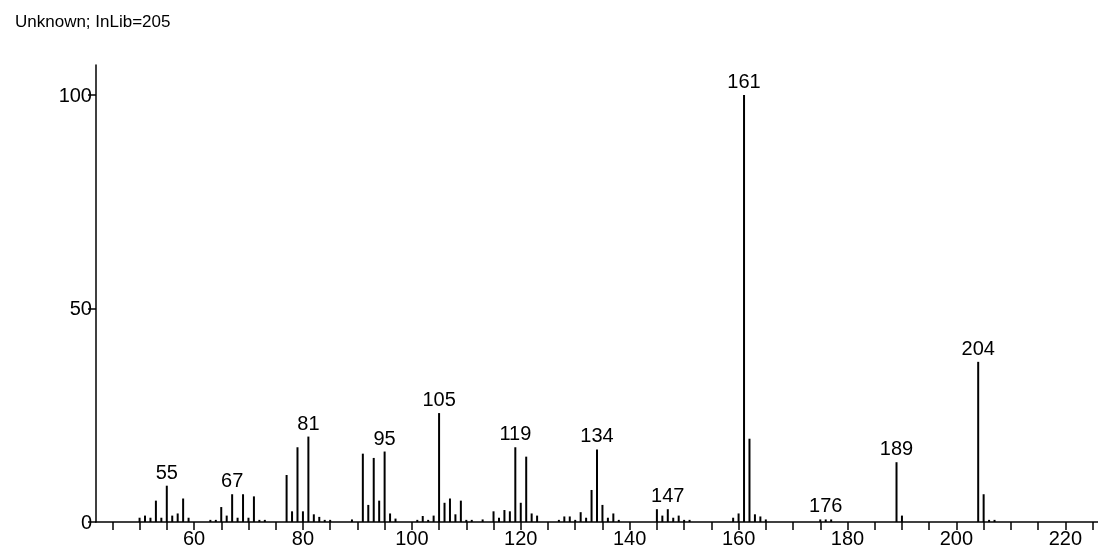  I want to click on annotation: 176, so click(826, 505).